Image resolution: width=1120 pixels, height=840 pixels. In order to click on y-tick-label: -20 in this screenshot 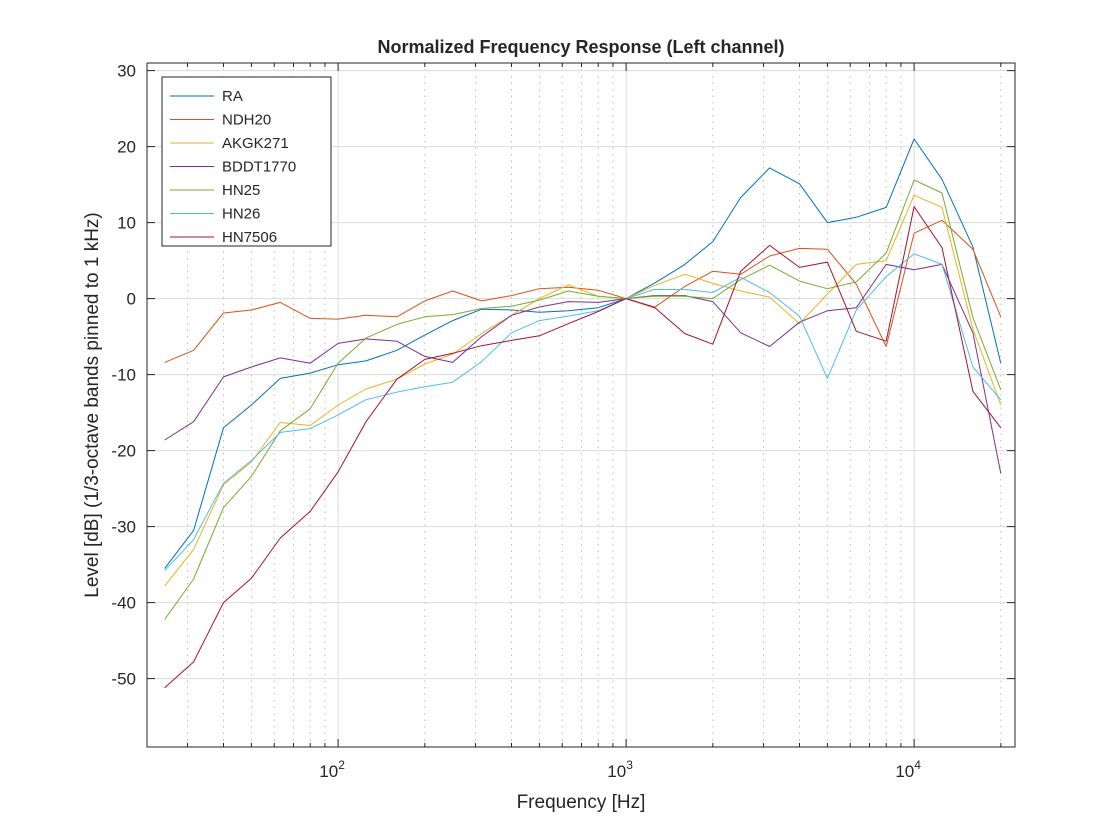, I will do `click(123, 451)`.